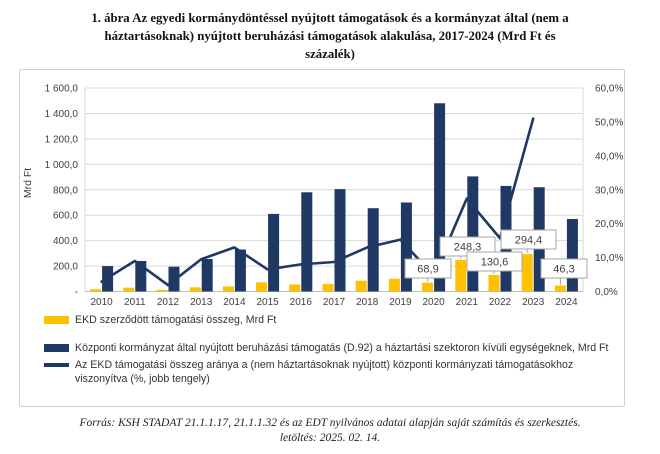  I want to click on bar-d92-2024, so click(572, 255).